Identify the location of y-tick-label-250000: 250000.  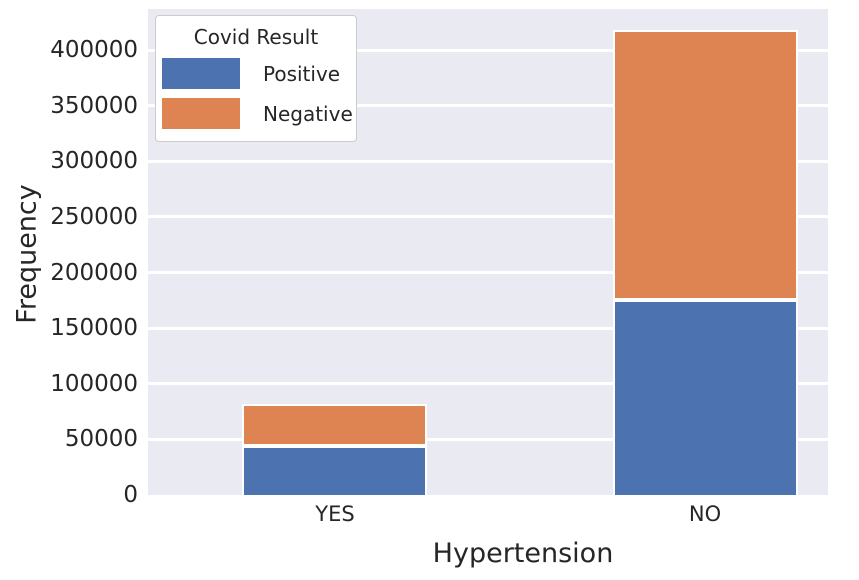
(94, 217).